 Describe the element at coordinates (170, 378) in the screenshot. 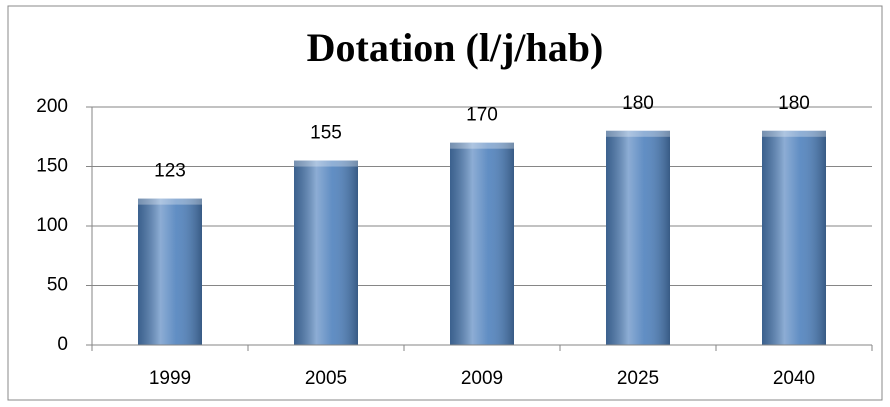

I see `x-tick-label: 1999` at that location.